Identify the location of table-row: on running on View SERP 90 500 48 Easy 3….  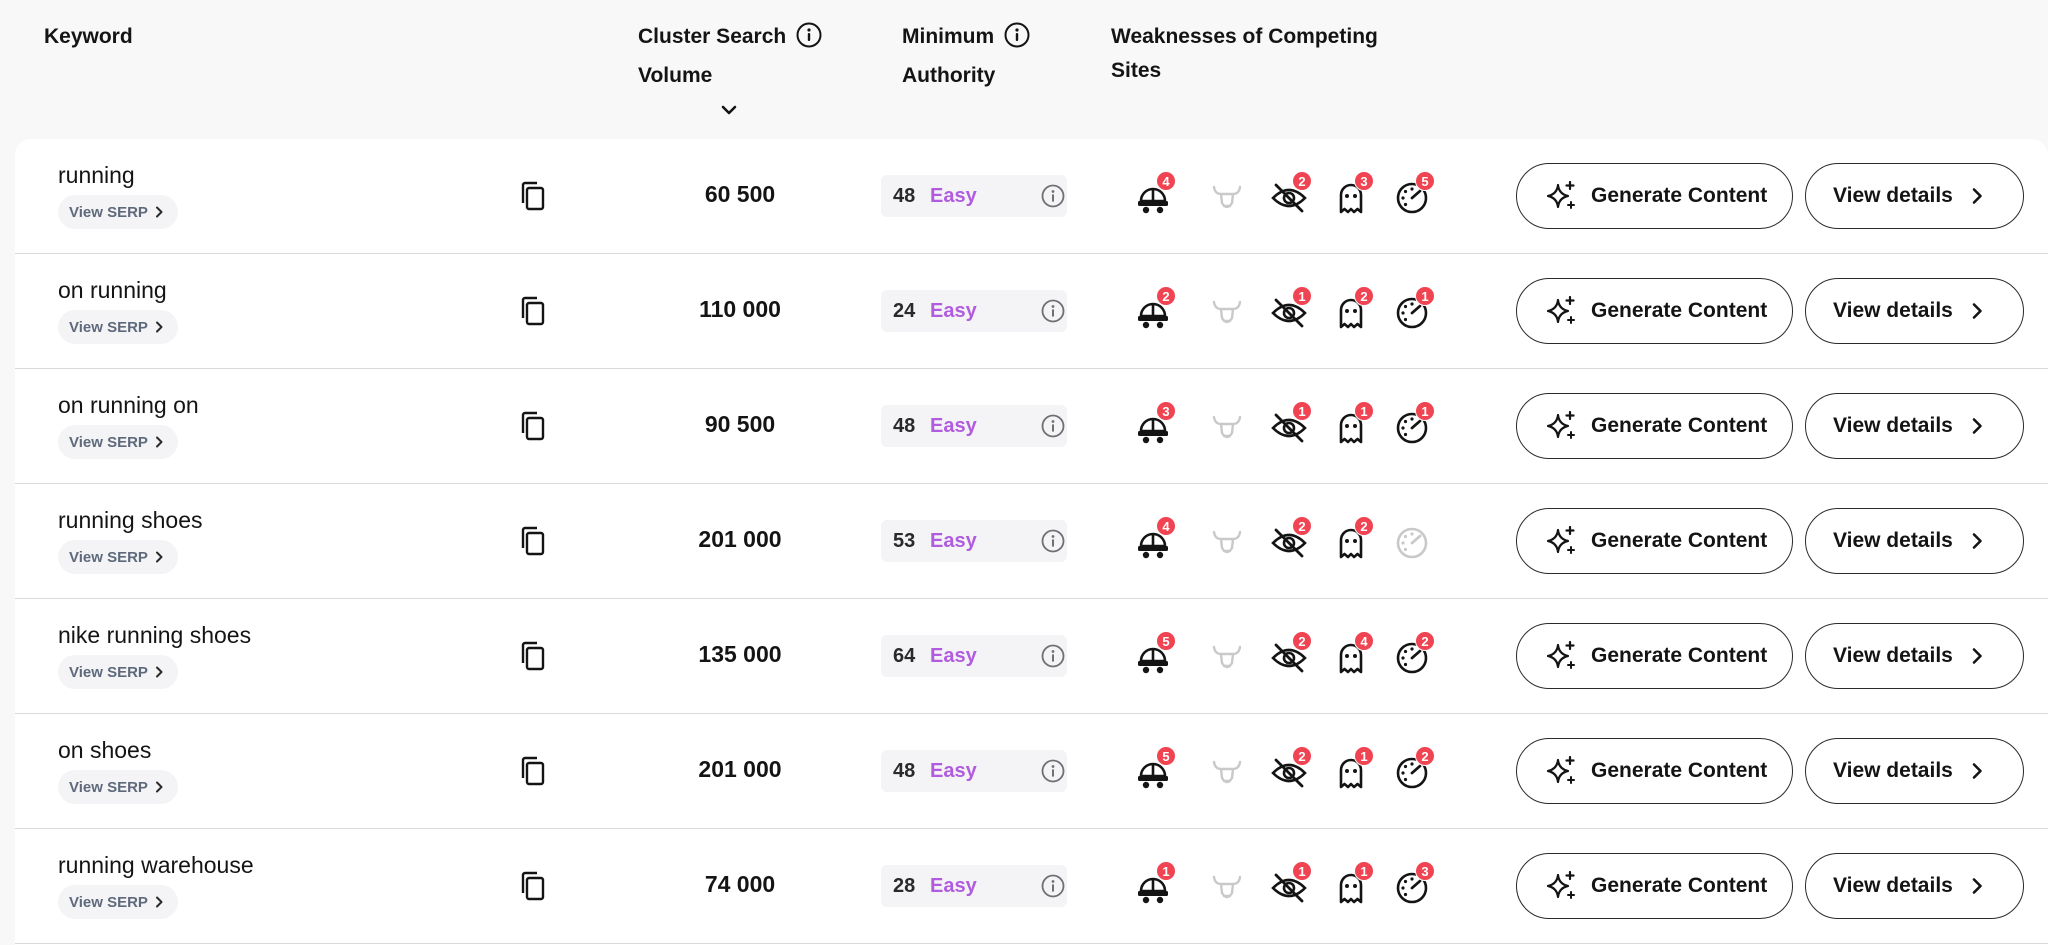
(1031, 426).